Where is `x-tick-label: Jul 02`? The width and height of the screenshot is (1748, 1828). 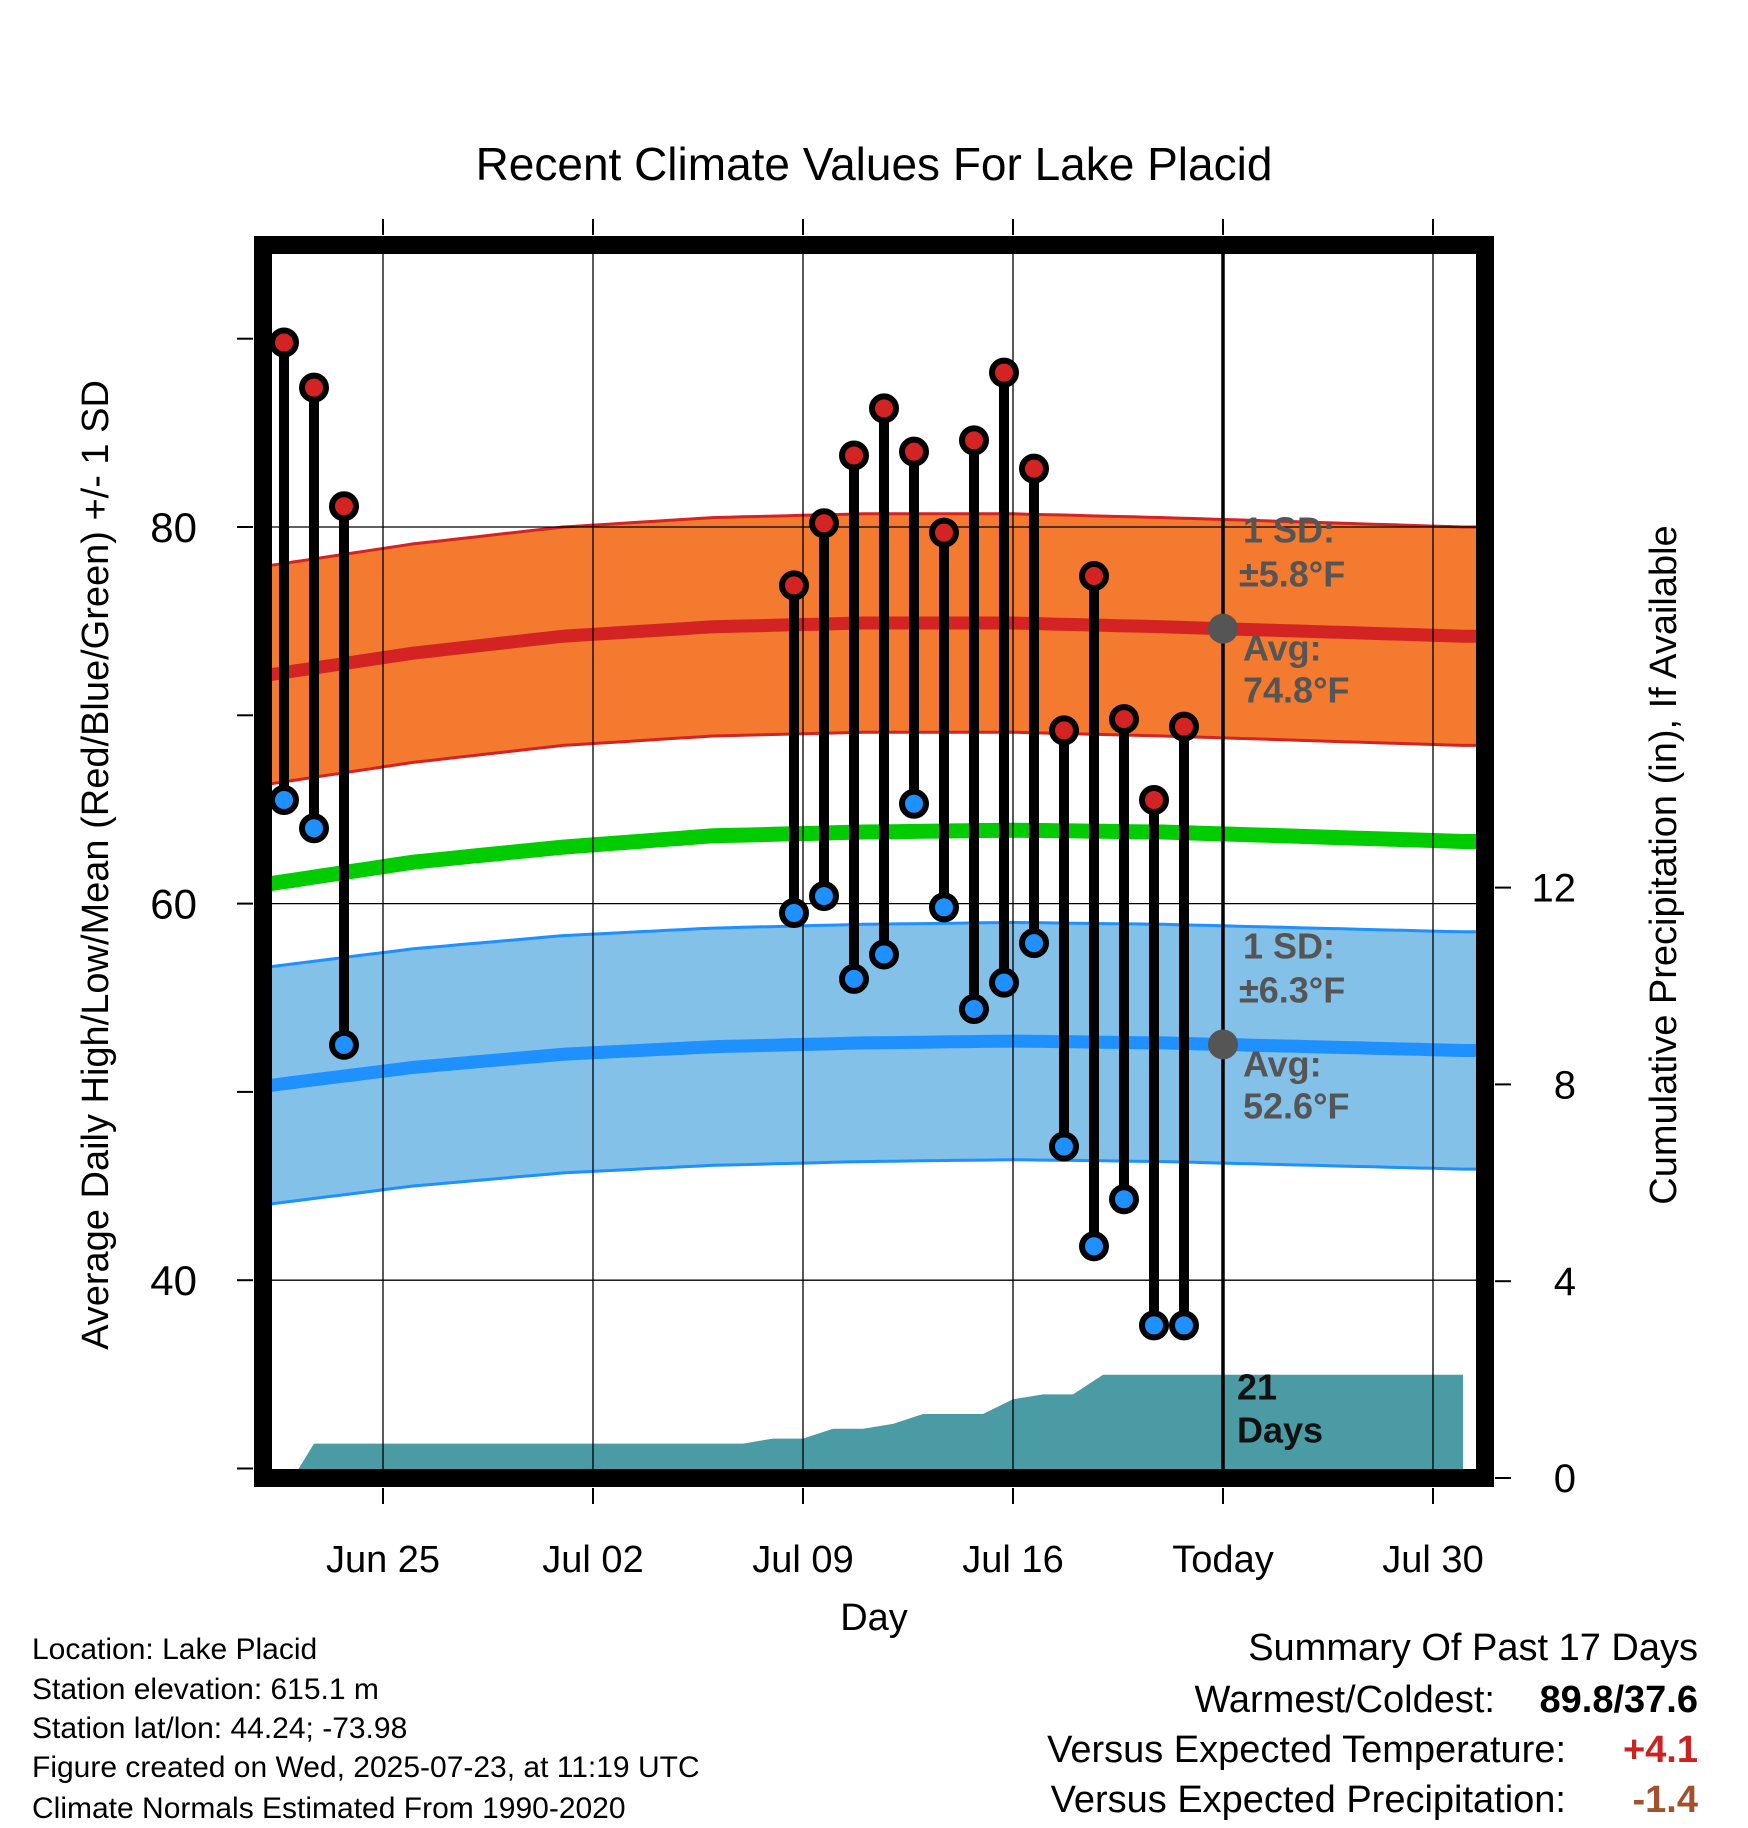 x-tick-label: Jul 02 is located at coordinates (592, 1560).